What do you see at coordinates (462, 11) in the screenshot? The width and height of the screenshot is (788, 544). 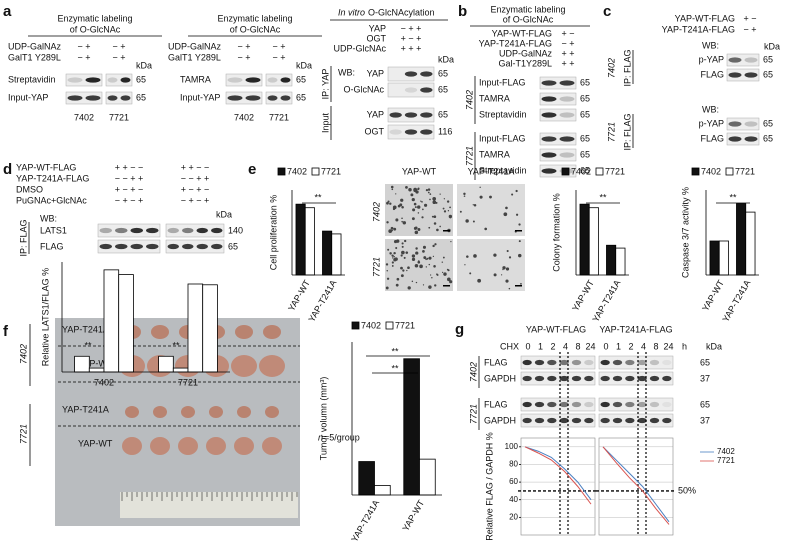 I see `panel-letter: b` at bounding box center [462, 11].